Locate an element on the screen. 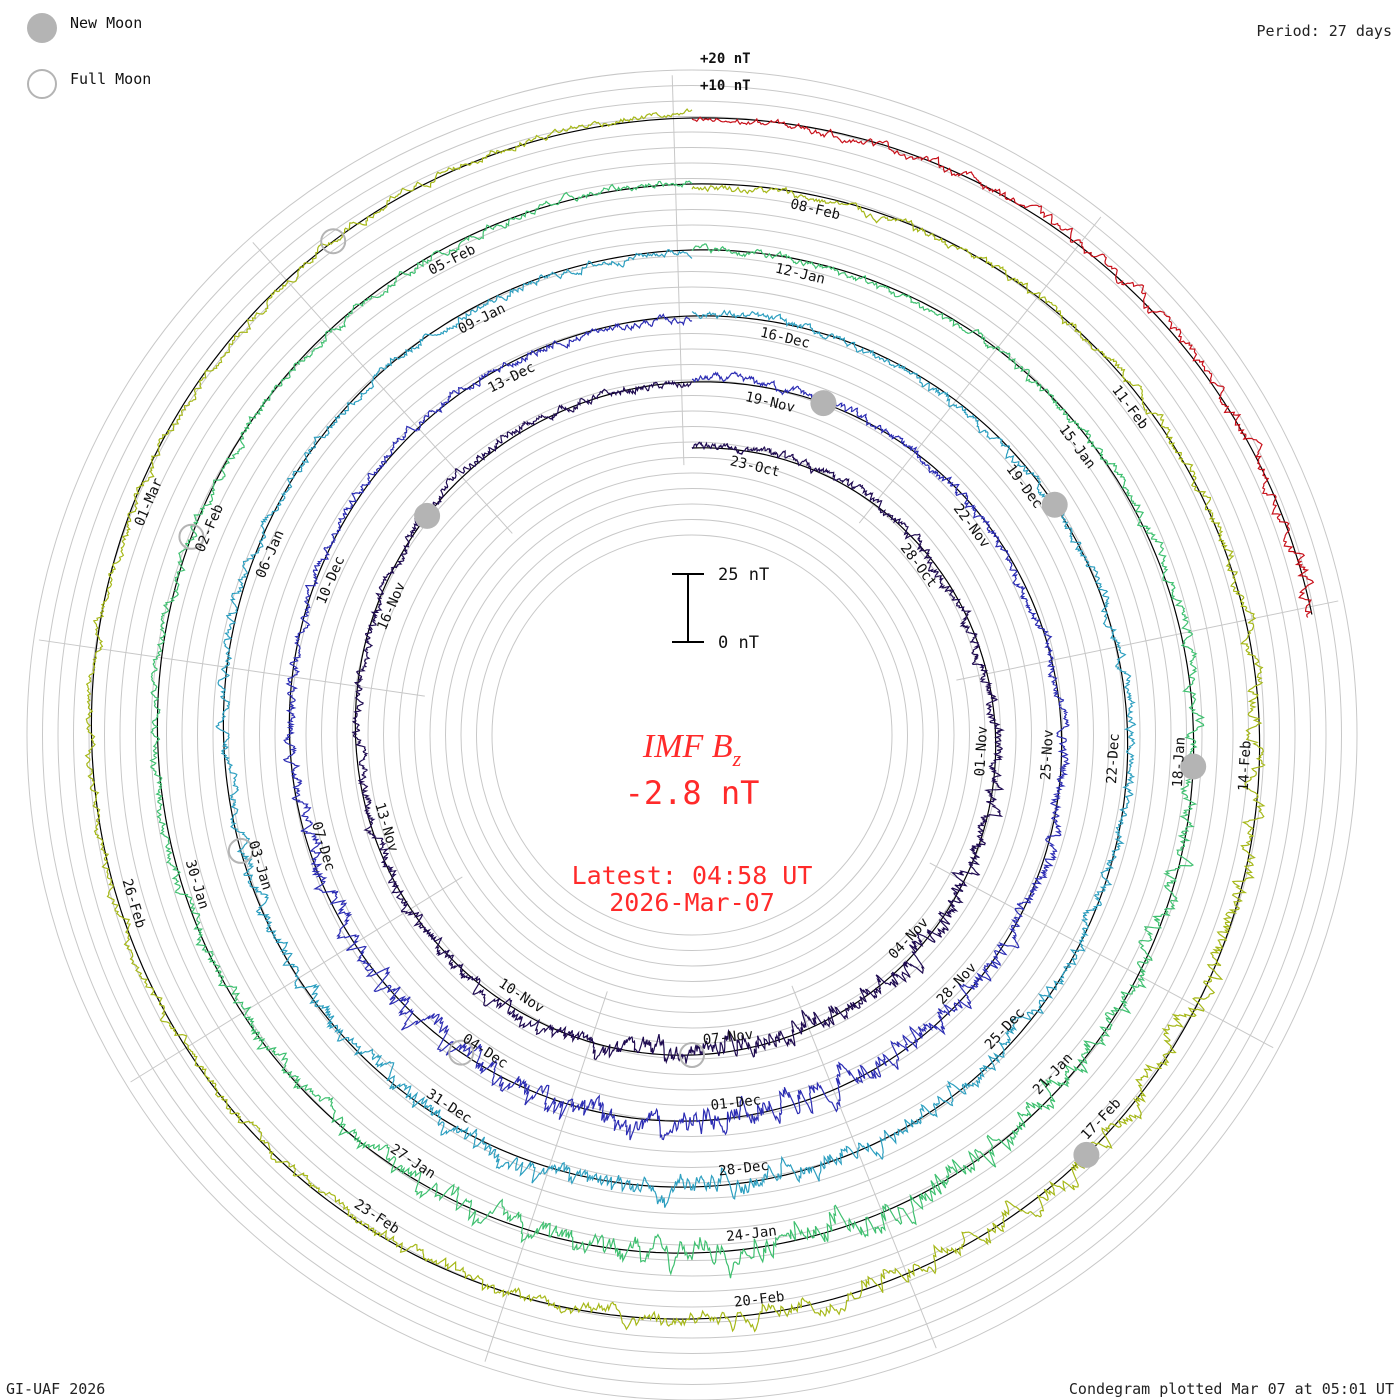 The image size is (1400, 1400). quantity-subscript: z is located at coordinates (737, 758).